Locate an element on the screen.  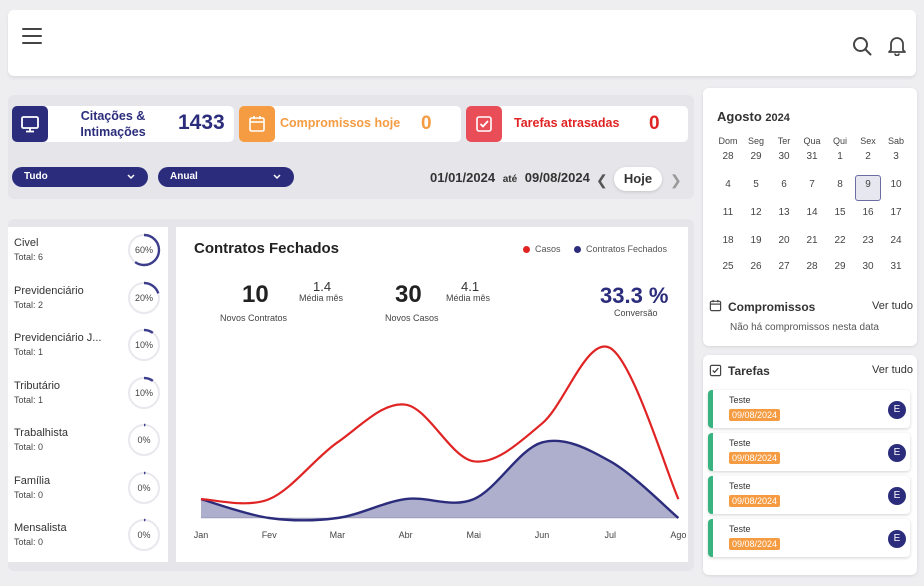
today-button: Hoje is located at coordinates (638, 179).